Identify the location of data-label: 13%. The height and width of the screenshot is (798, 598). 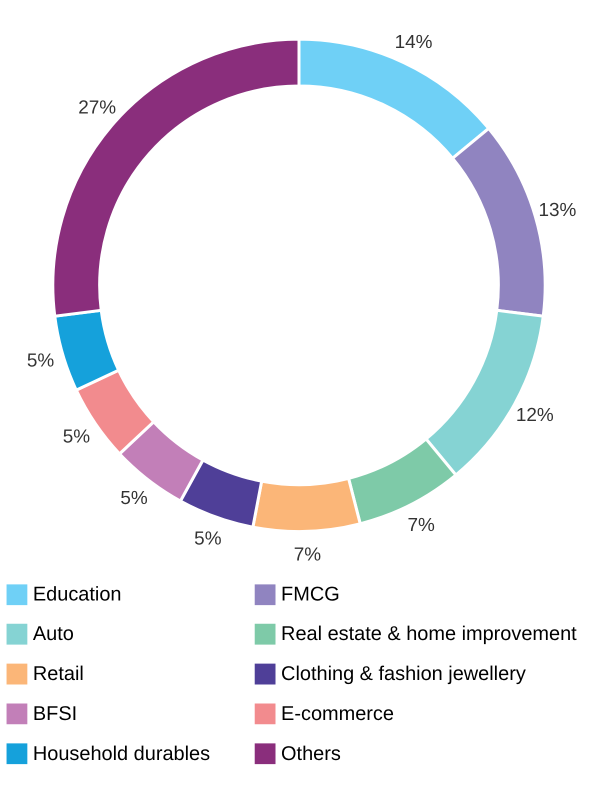
(557, 211).